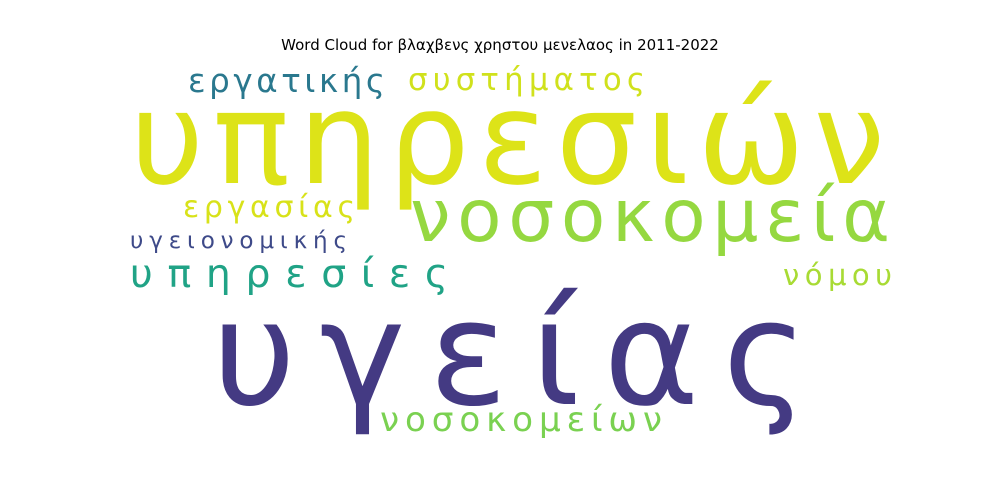 Image resolution: width=1000 pixels, height=500 pixels. What do you see at coordinates (840, 275) in the screenshot?
I see `word-νόμου: νόμου` at bounding box center [840, 275].